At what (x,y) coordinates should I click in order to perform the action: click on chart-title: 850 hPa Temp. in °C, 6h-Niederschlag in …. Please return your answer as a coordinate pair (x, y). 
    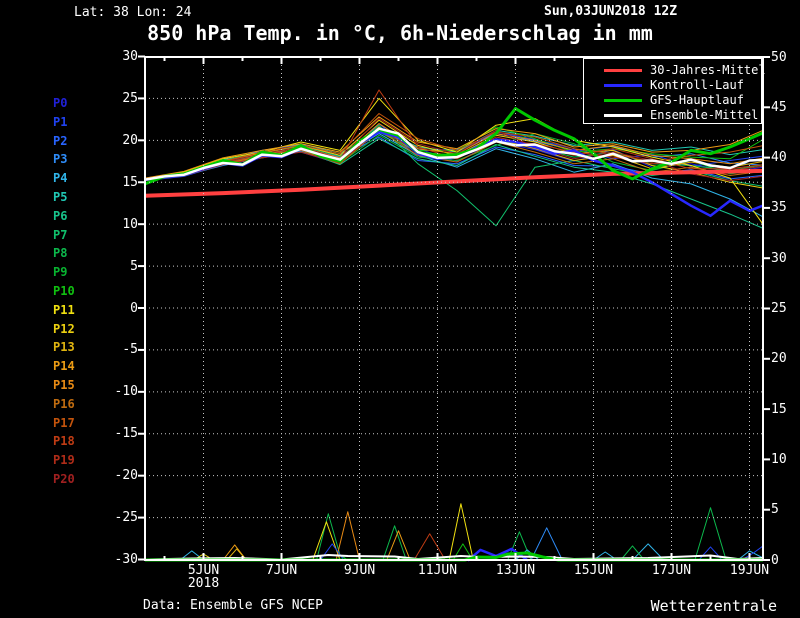
    Looking at the image, I should click on (400, 33).